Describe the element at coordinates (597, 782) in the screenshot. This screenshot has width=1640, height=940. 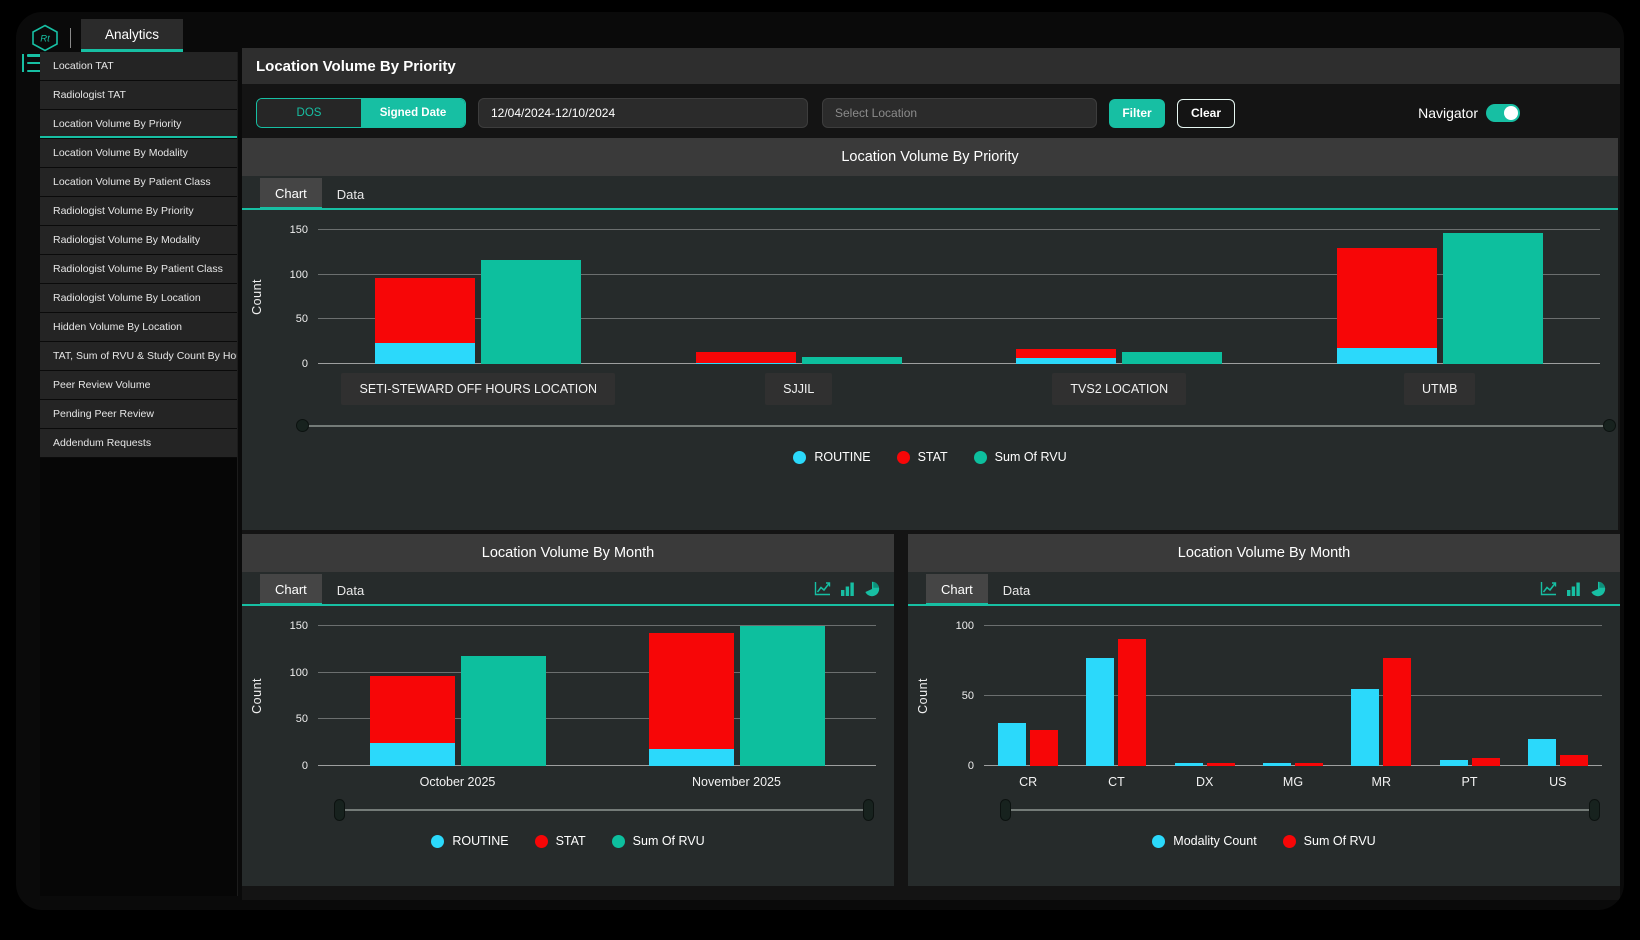
I see `category-labels: October 2025 November 2025` at that location.